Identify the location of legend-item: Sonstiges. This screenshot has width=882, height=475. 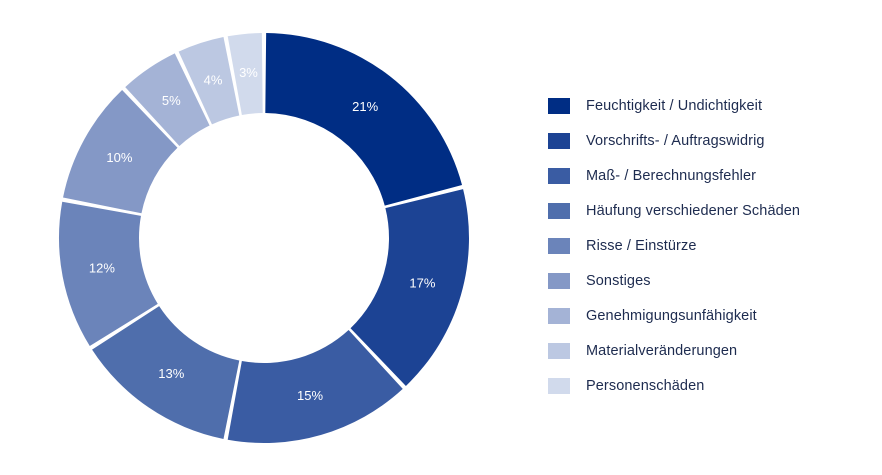
(674, 280).